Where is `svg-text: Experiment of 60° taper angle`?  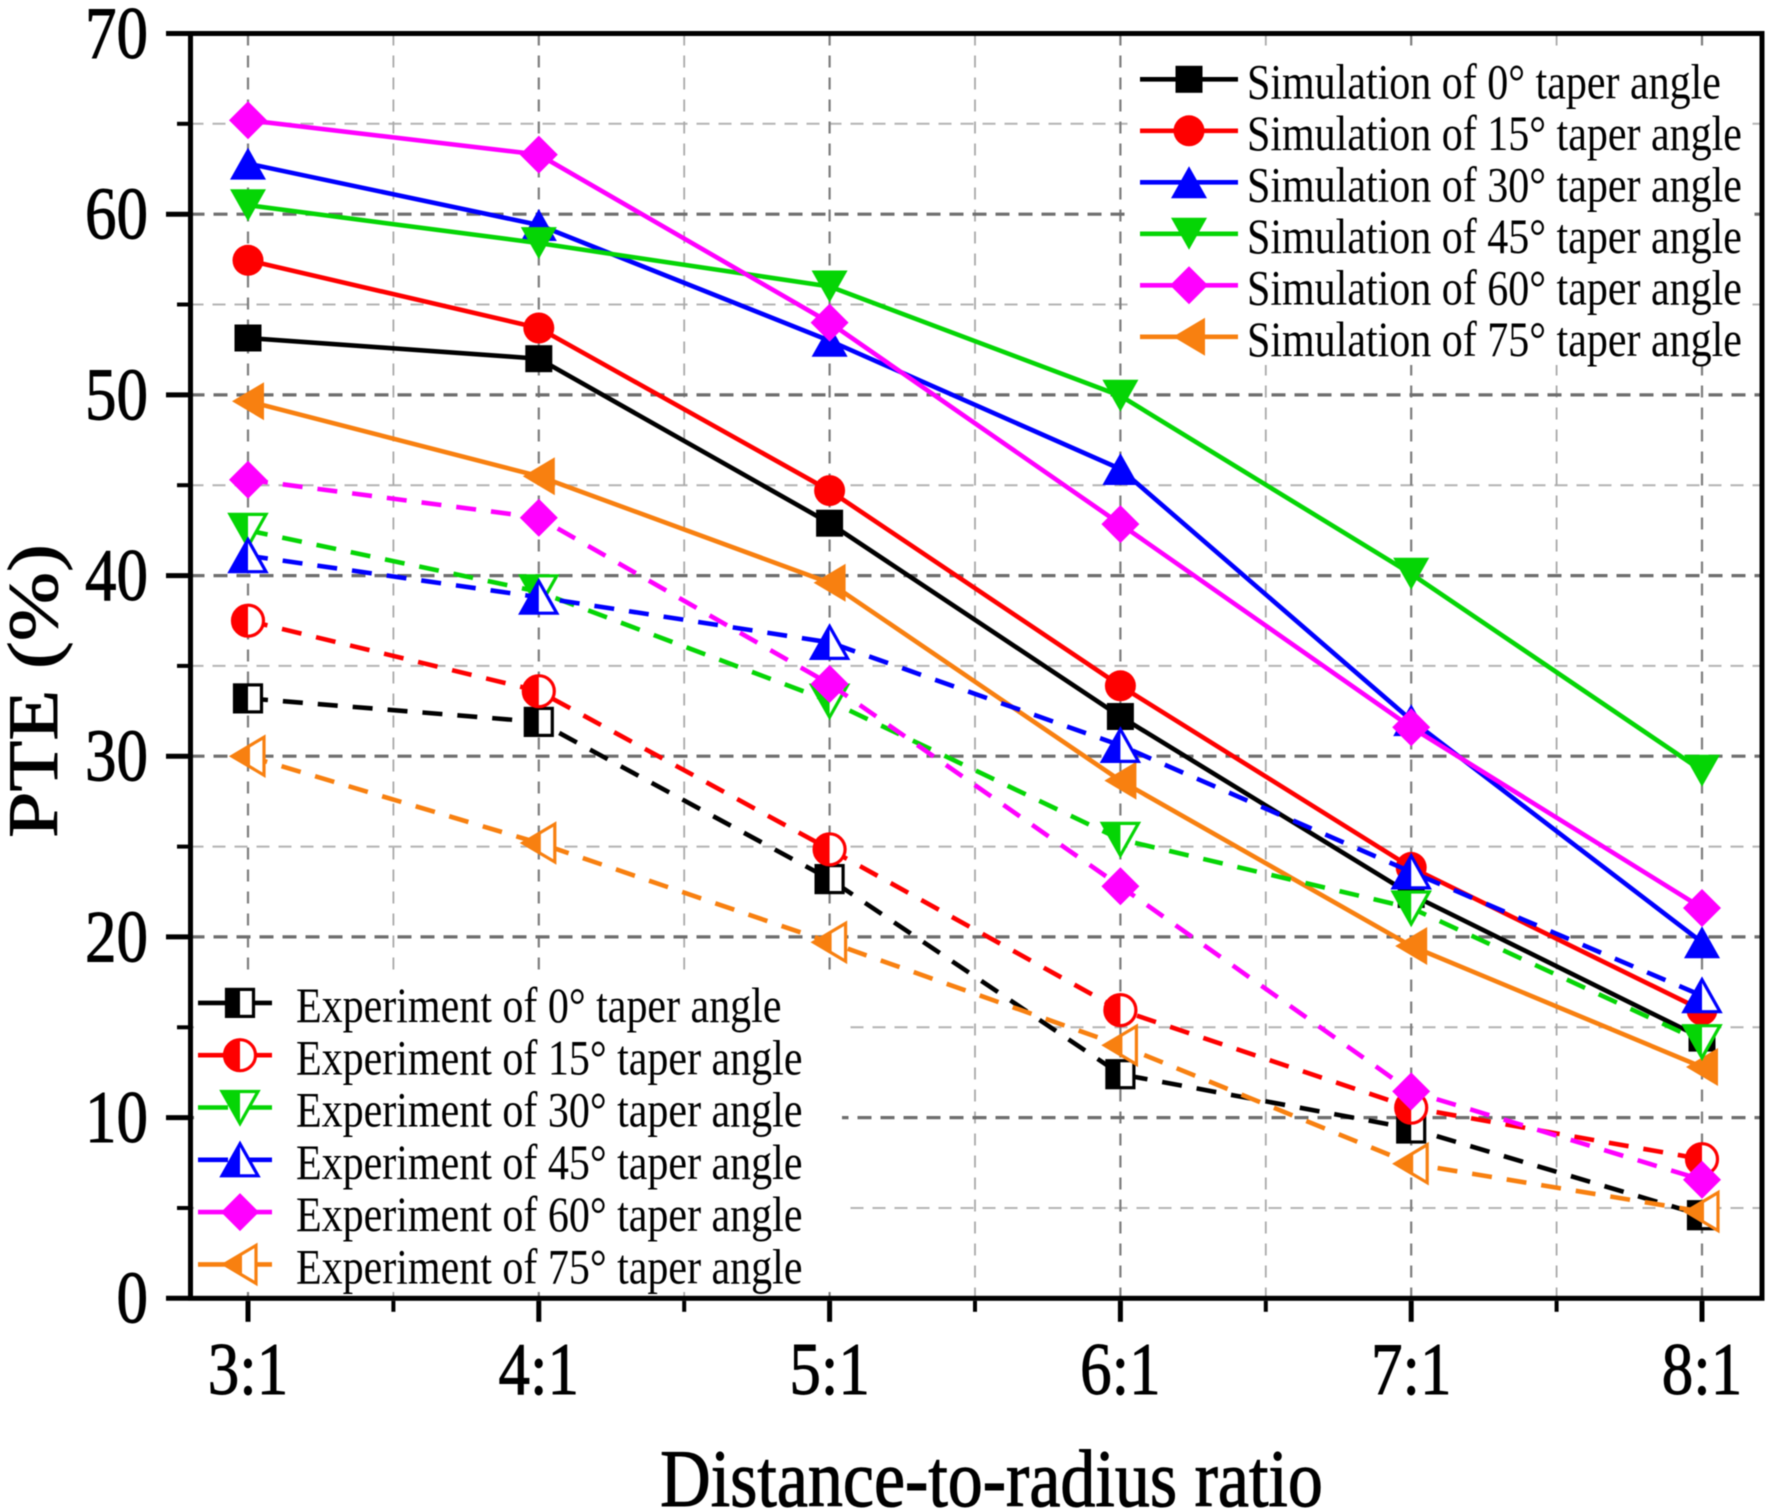 svg-text: Experiment of 60° taper angle is located at coordinates (549, 1214).